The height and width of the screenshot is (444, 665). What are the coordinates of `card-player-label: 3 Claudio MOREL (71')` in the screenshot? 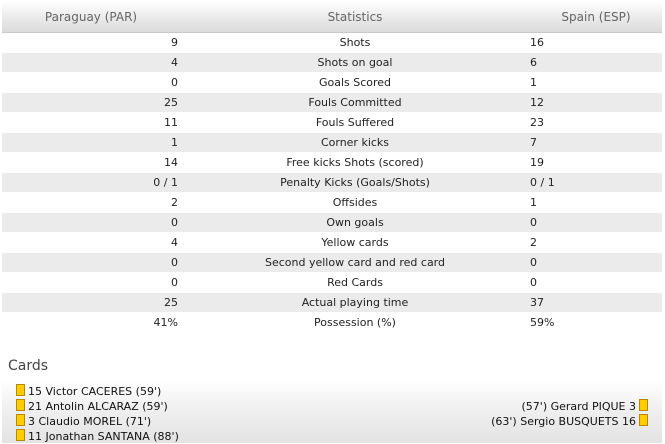 It's located at (90, 421).